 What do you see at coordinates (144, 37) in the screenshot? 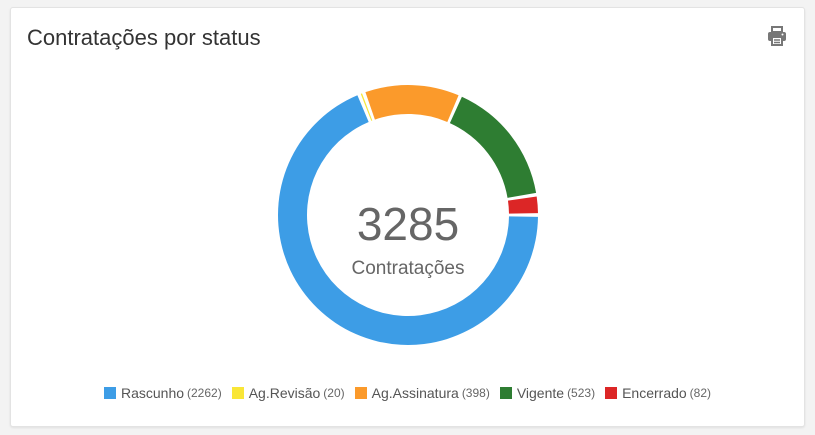
I see `card-title: Contratações por status` at bounding box center [144, 37].